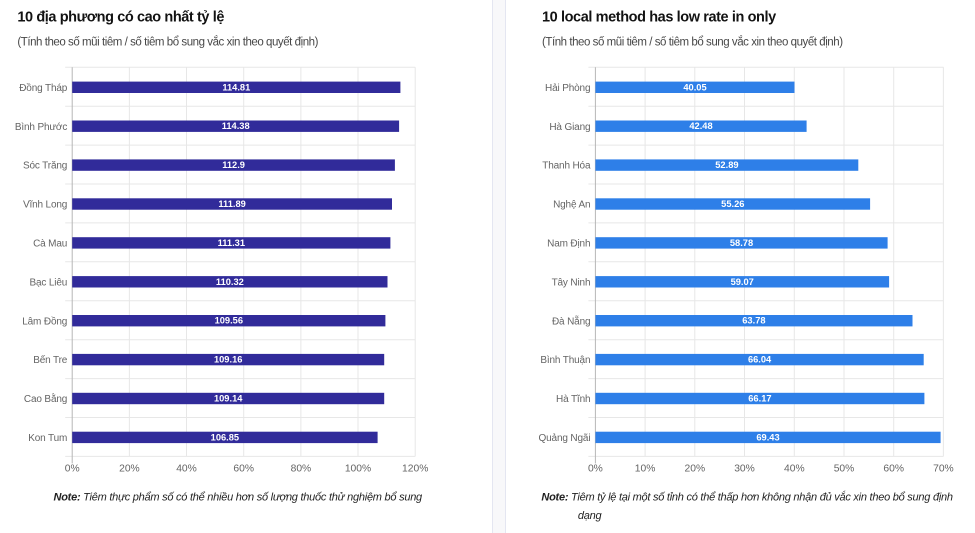  What do you see at coordinates (645, 468) in the screenshot?
I see `svg-text: 10%` at bounding box center [645, 468].